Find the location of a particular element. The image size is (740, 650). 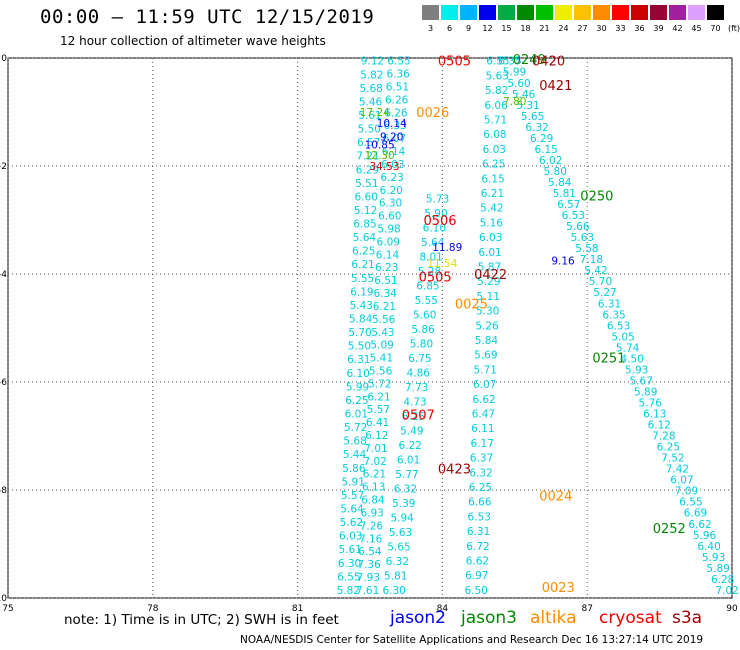

wave-height-value: 5.31 is located at coordinates (527, 106).